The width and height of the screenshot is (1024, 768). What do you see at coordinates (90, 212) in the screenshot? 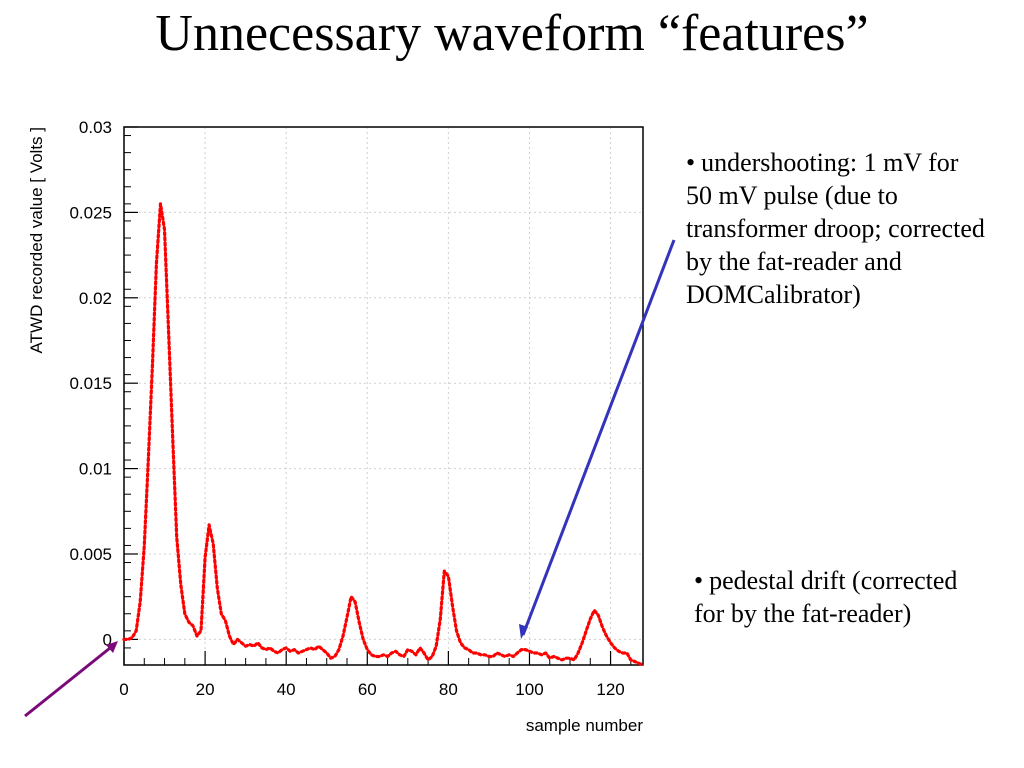
I see `y-tick-label: 0.025` at bounding box center [90, 212].